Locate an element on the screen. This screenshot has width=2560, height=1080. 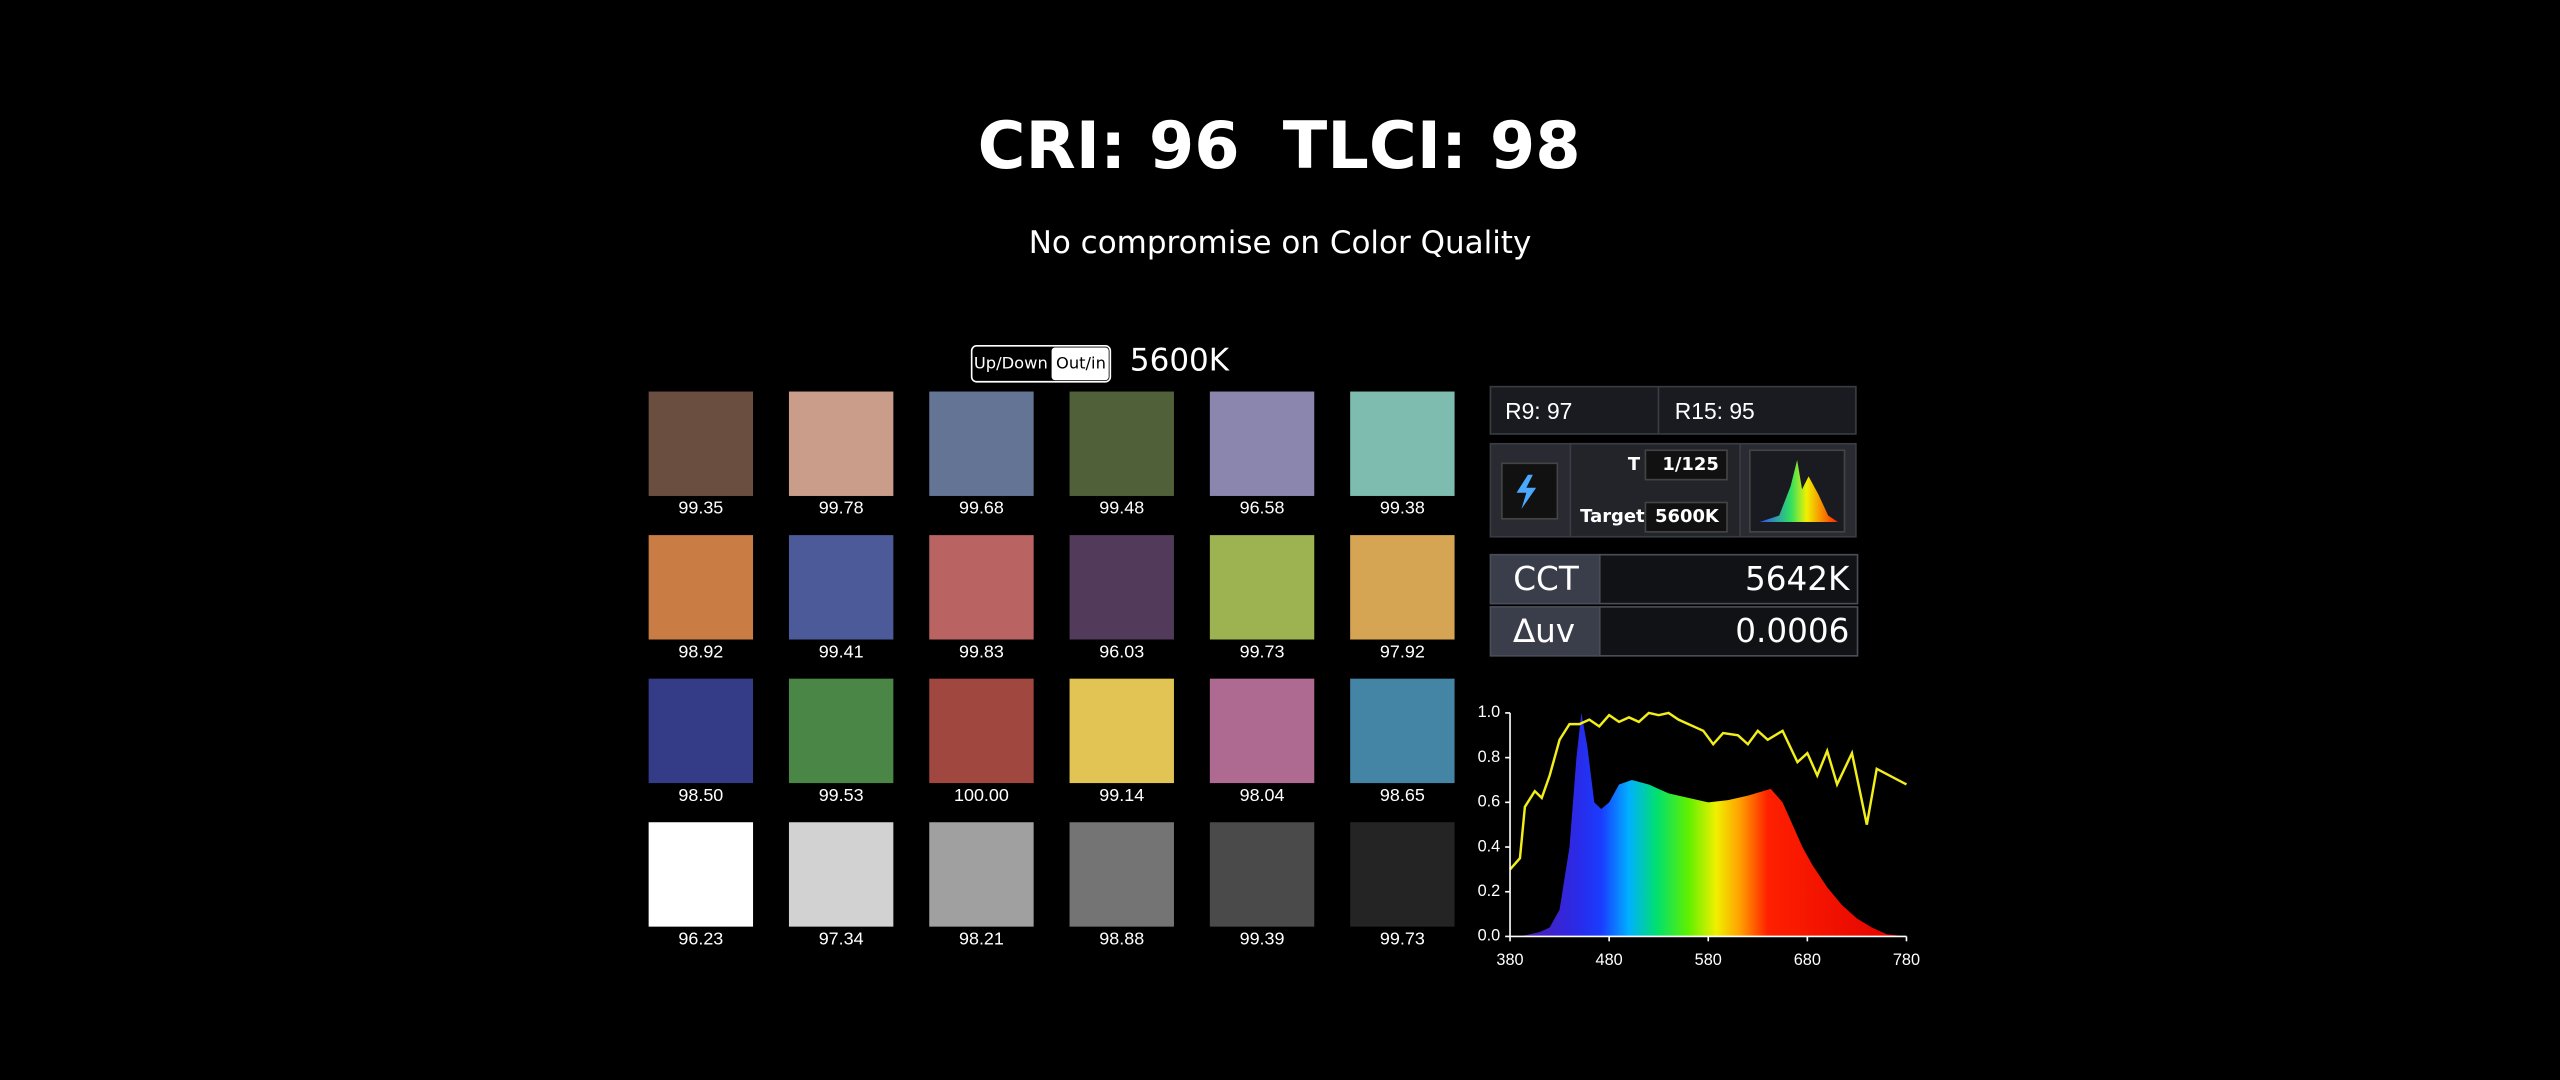
x-tick-label: 480 is located at coordinates (1609, 960).